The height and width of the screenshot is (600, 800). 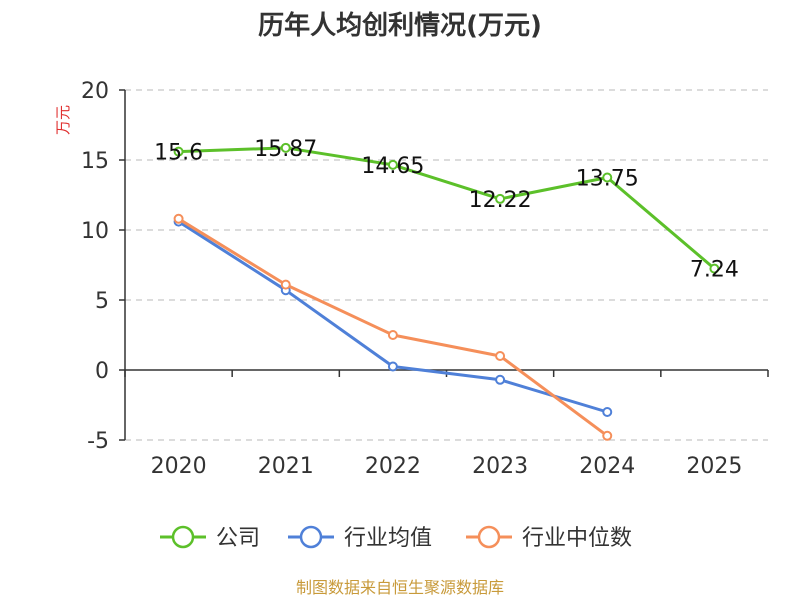 I want to click on x-tick-label: 2023, so click(x=500, y=466).